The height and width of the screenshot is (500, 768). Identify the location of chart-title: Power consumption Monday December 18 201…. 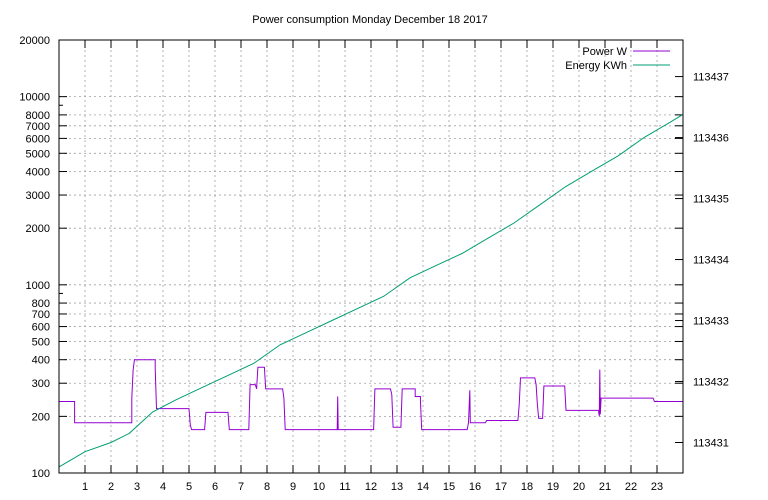
(369, 20).